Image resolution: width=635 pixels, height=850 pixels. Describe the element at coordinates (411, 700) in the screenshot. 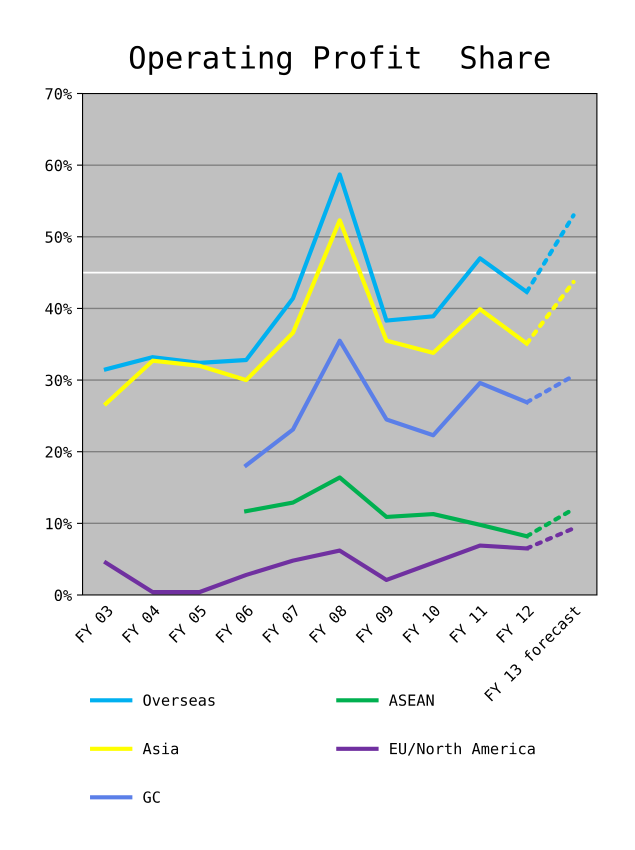

I see `legend-label: ASEAN` at that location.